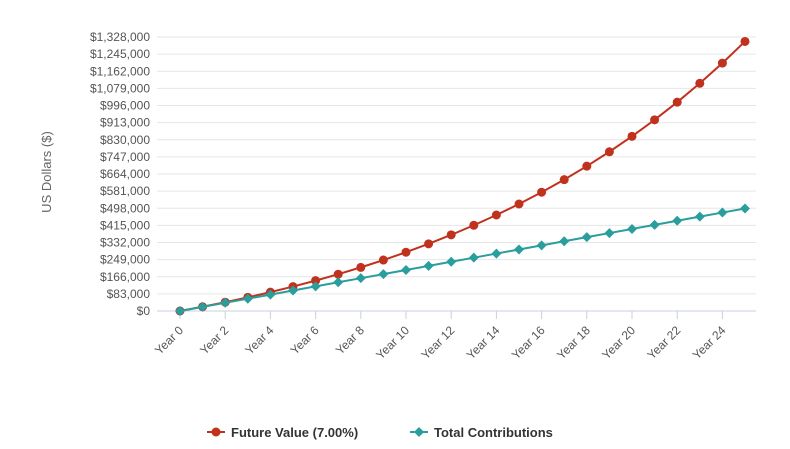 This screenshot has width=790, height=449. What do you see at coordinates (144, 311) in the screenshot?
I see `y-tick-label: $0` at bounding box center [144, 311].